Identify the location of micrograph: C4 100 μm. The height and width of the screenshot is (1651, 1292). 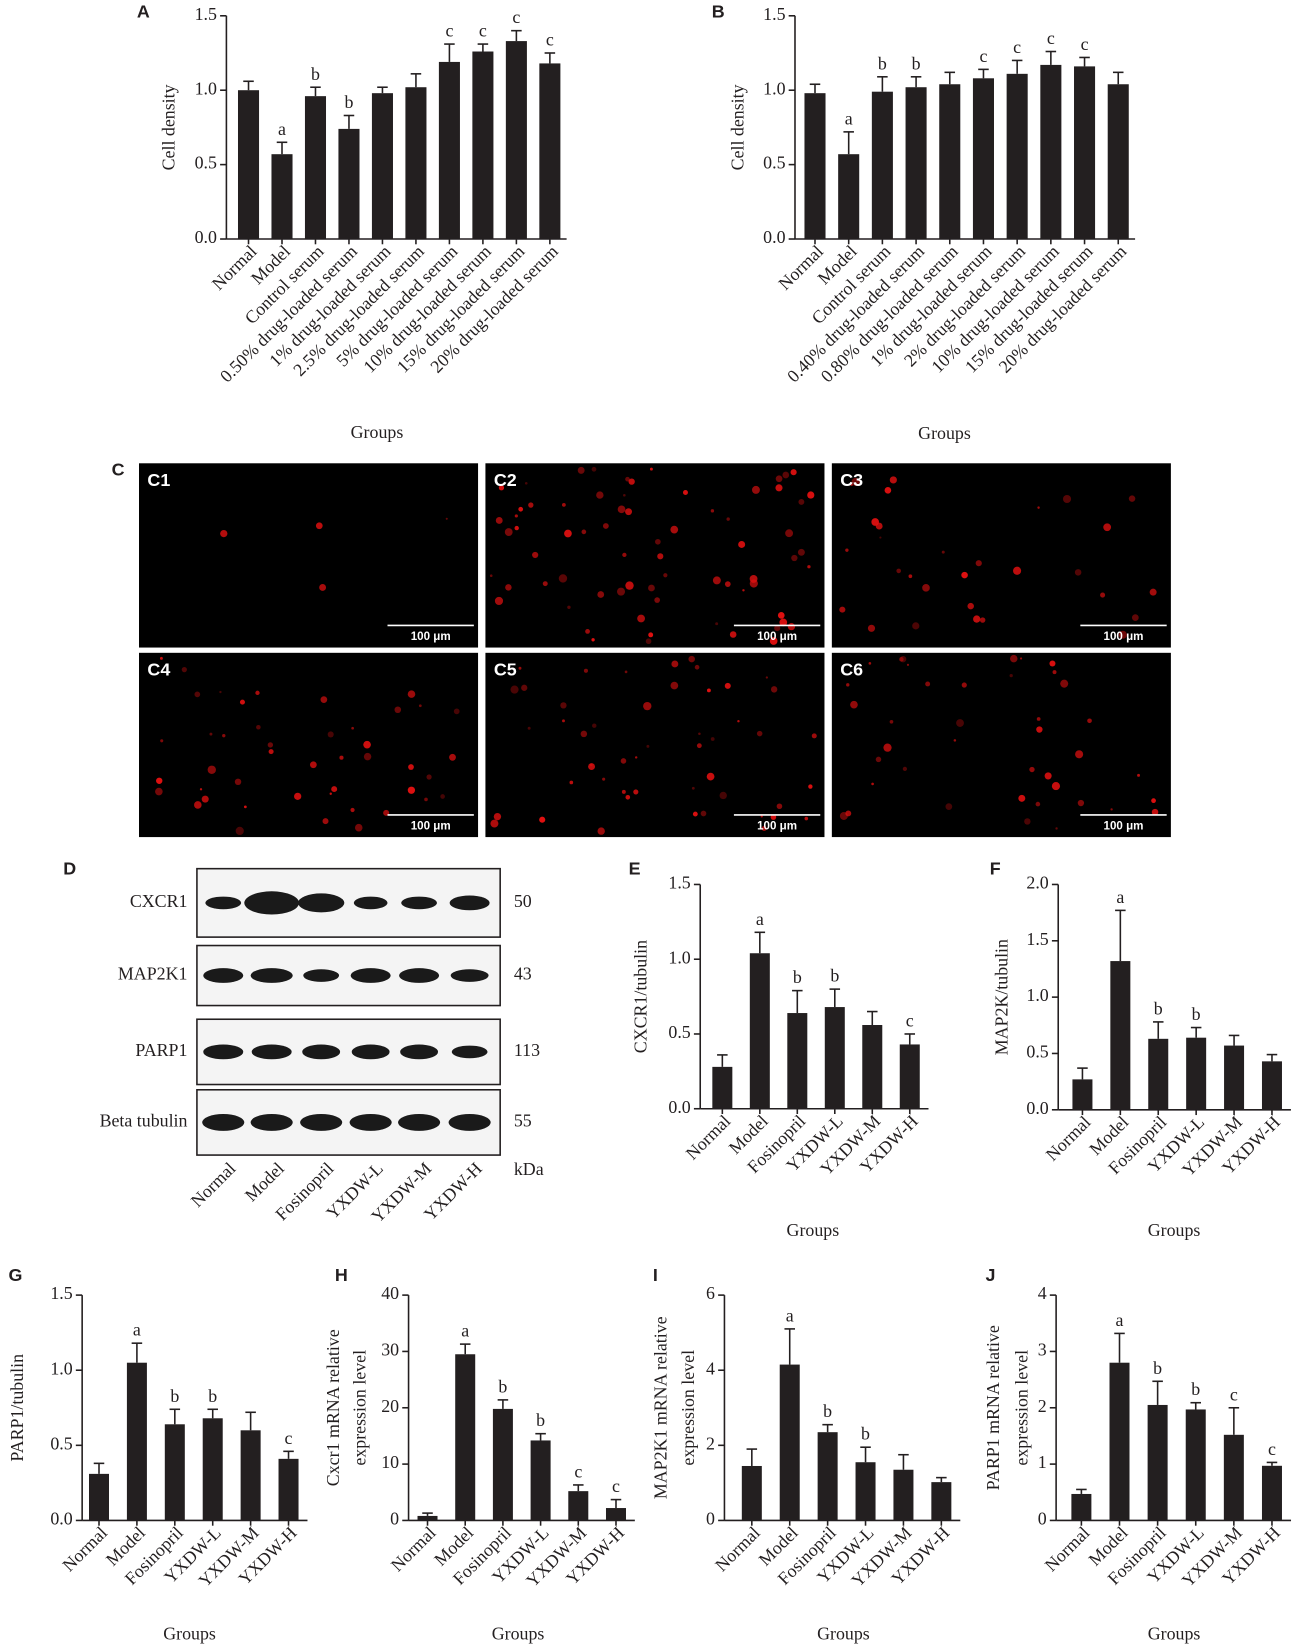
(309, 745).